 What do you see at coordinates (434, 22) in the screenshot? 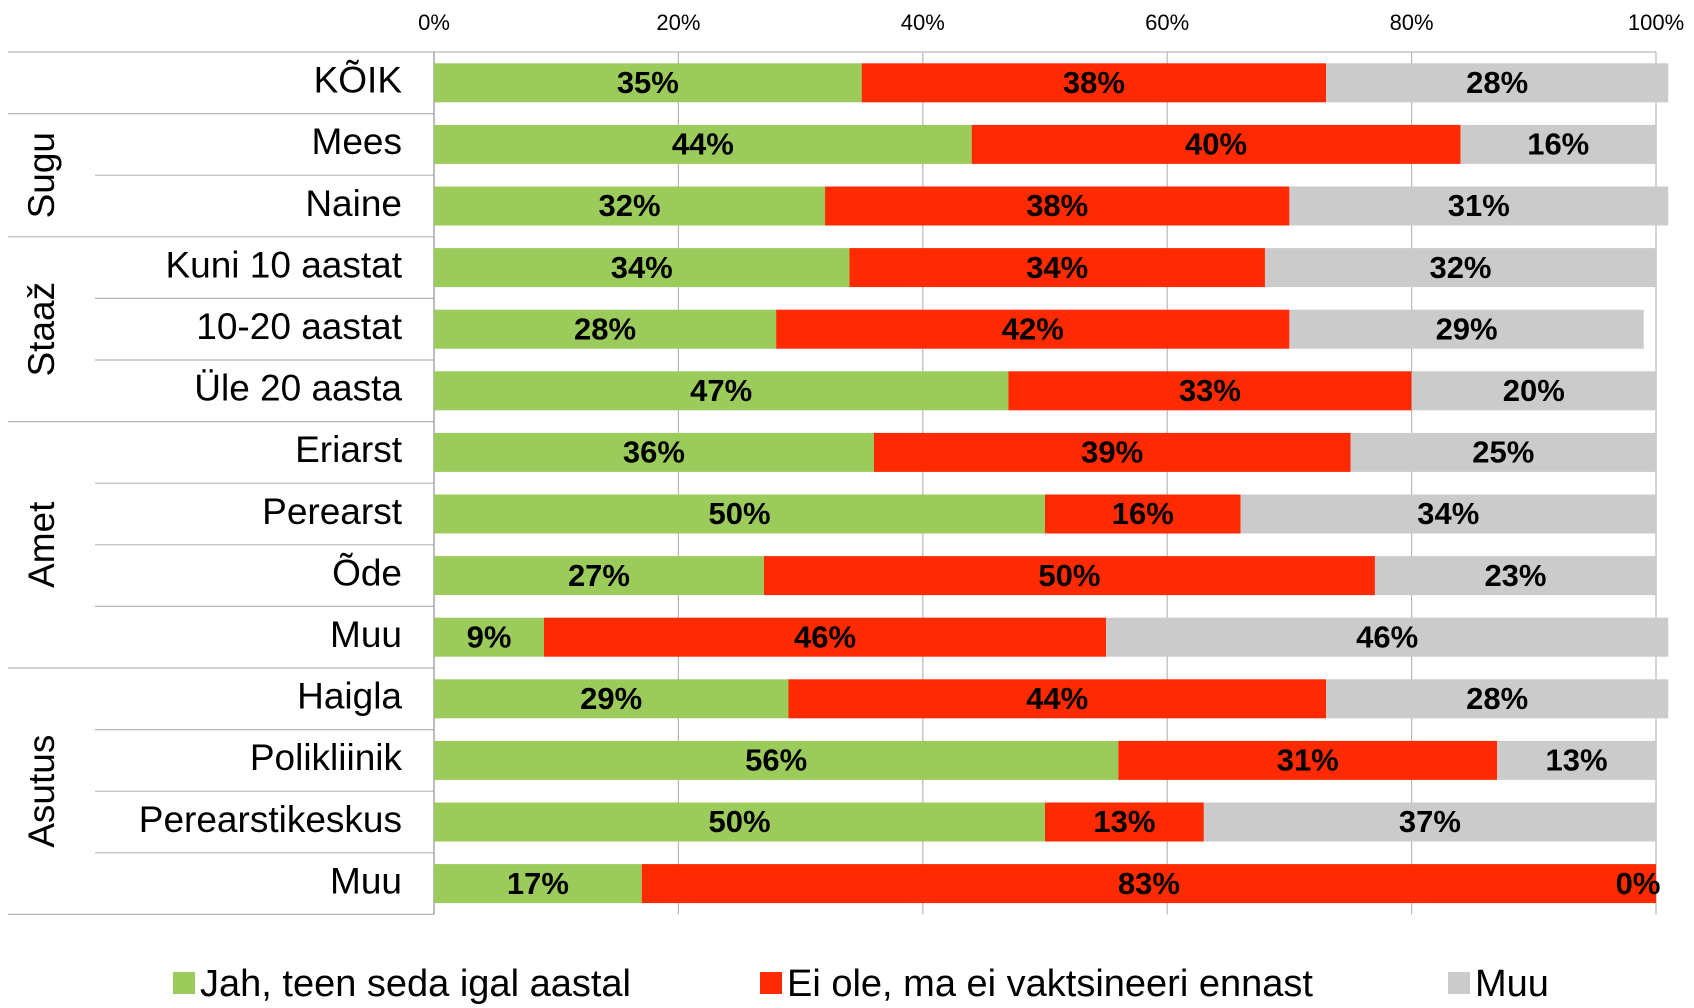
I see `x-tick-label: 0%` at bounding box center [434, 22].